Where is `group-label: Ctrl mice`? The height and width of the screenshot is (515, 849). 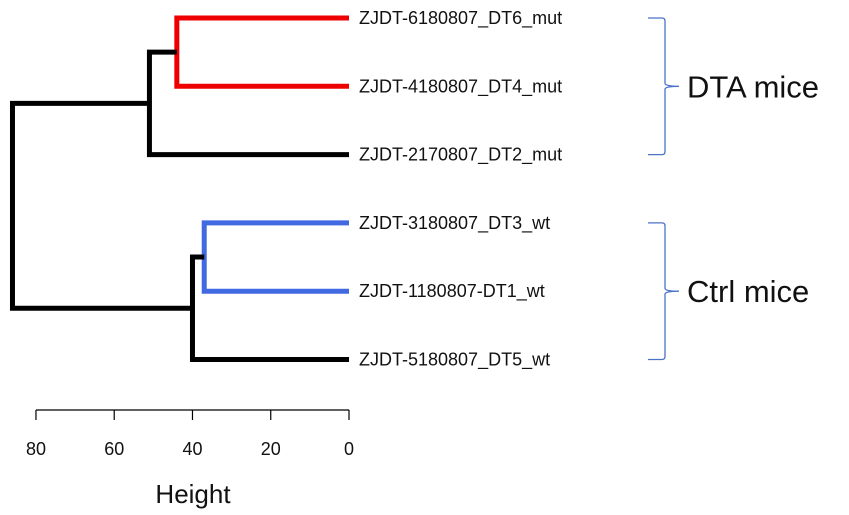
group-label: Ctrl mice is located at coordinates (748, 291).